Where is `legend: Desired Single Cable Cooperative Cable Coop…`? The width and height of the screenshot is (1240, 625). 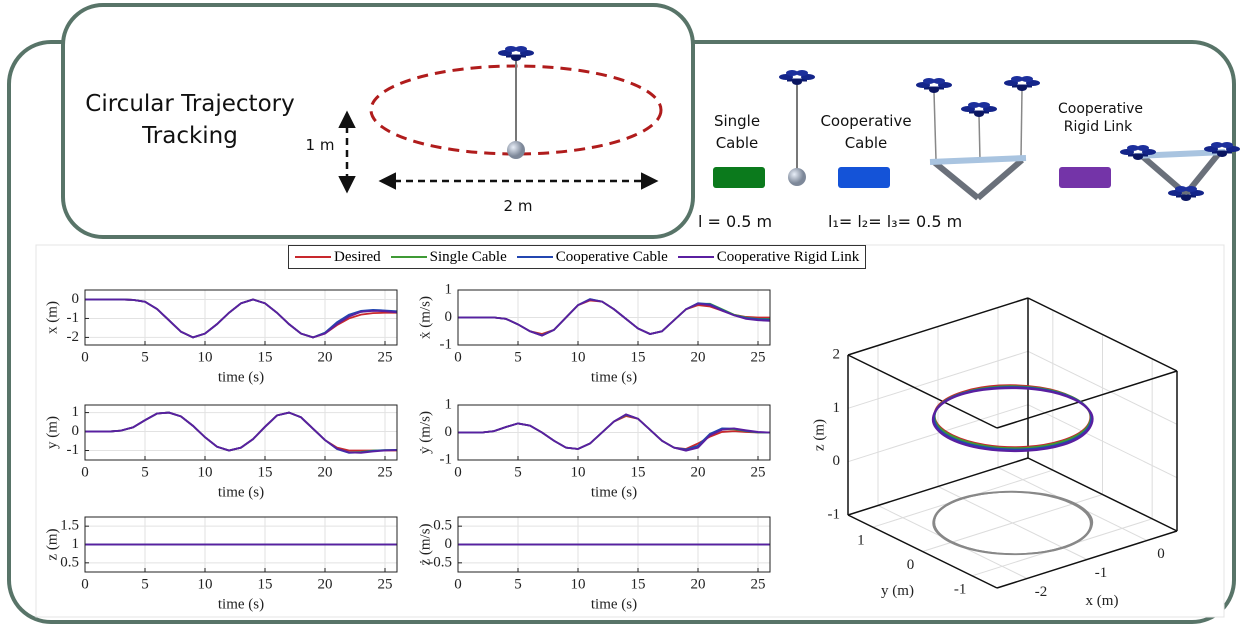 legend: Desired Single Cable Cooperative Cable Coop… is located at coordinates (577, 257).